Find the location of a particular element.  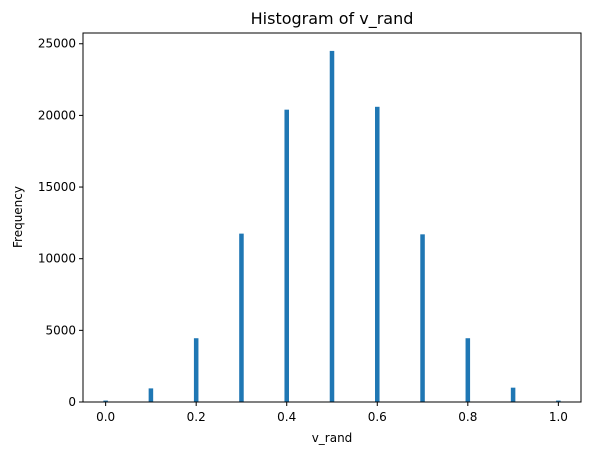

y-tick-label: 20000 is located at coordinates (57, 115).